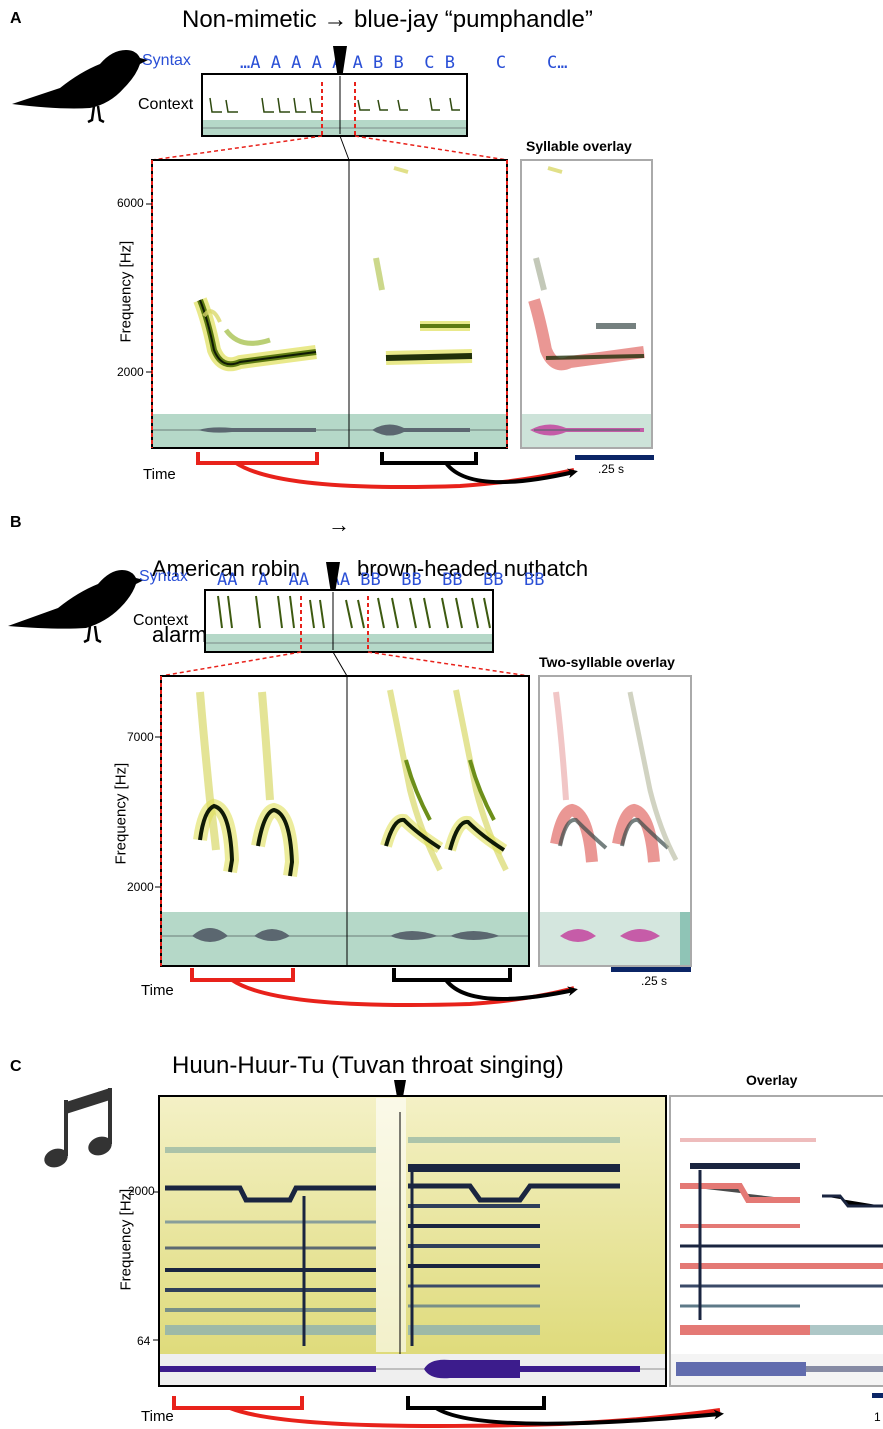  What do you see at coordinates (342, 821) in the screenshot?
I see `panel-b-spectrogram` at bounding box center [342, 821].